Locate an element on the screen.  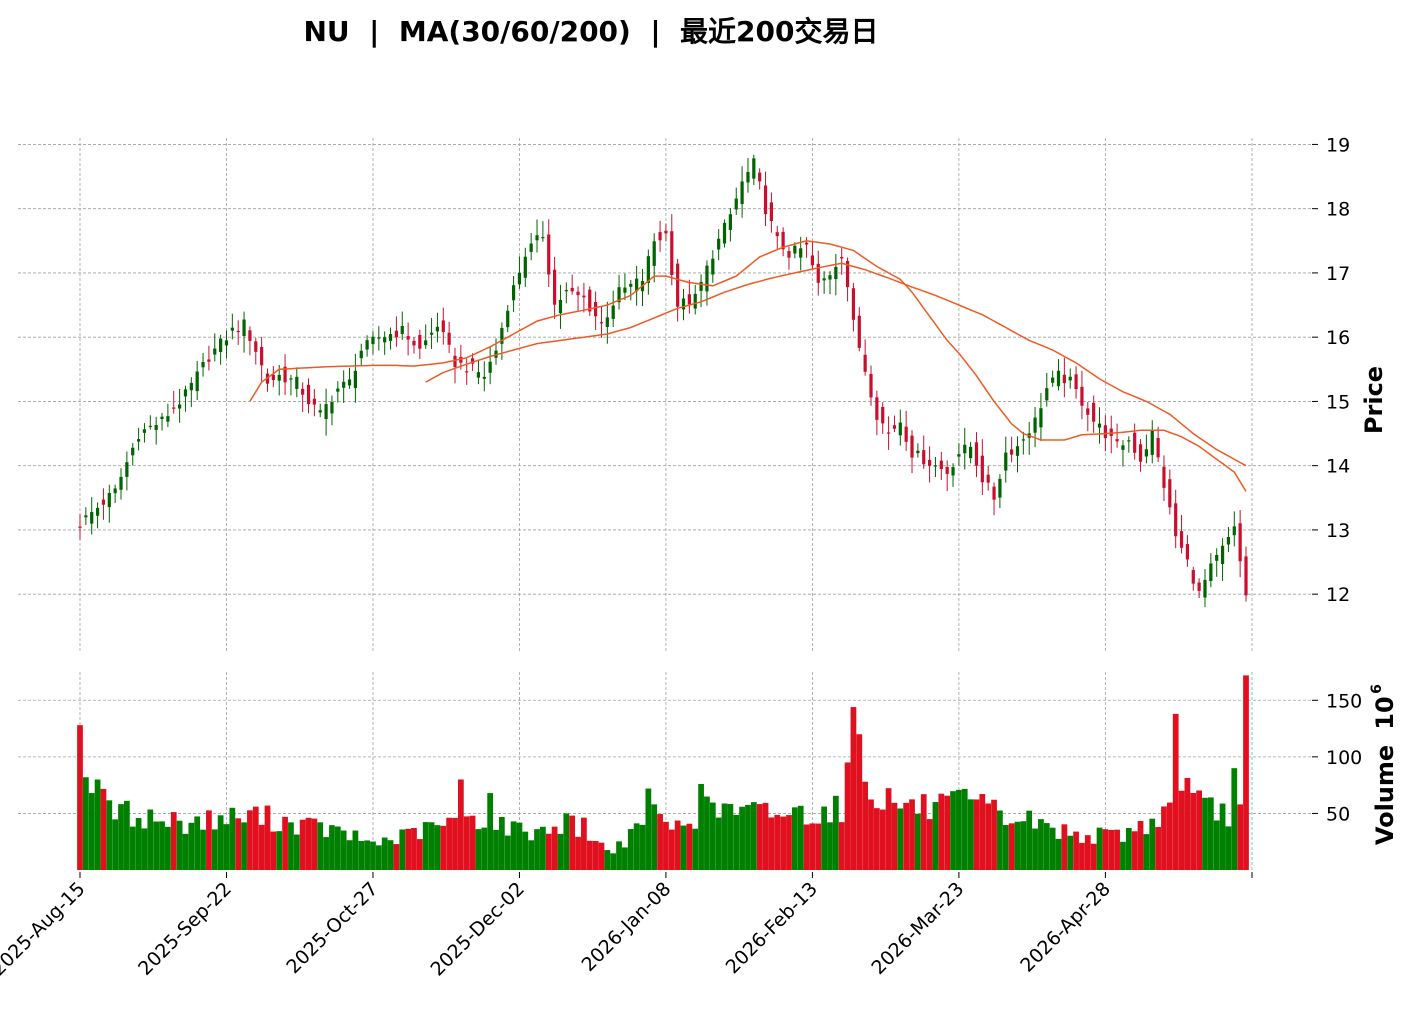
x-tick-label: 2026-Feb-13 is located at coordinates (772, 928).